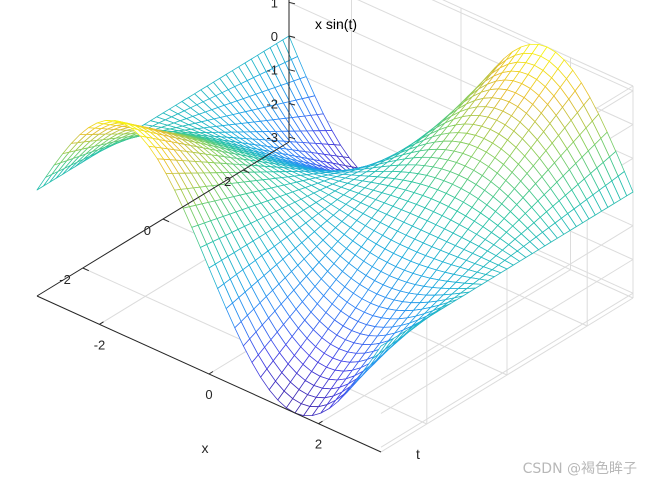  Describe the element at coordinates (272, 70) in the screenshot. I see `z-tick-label: -1` at that location.